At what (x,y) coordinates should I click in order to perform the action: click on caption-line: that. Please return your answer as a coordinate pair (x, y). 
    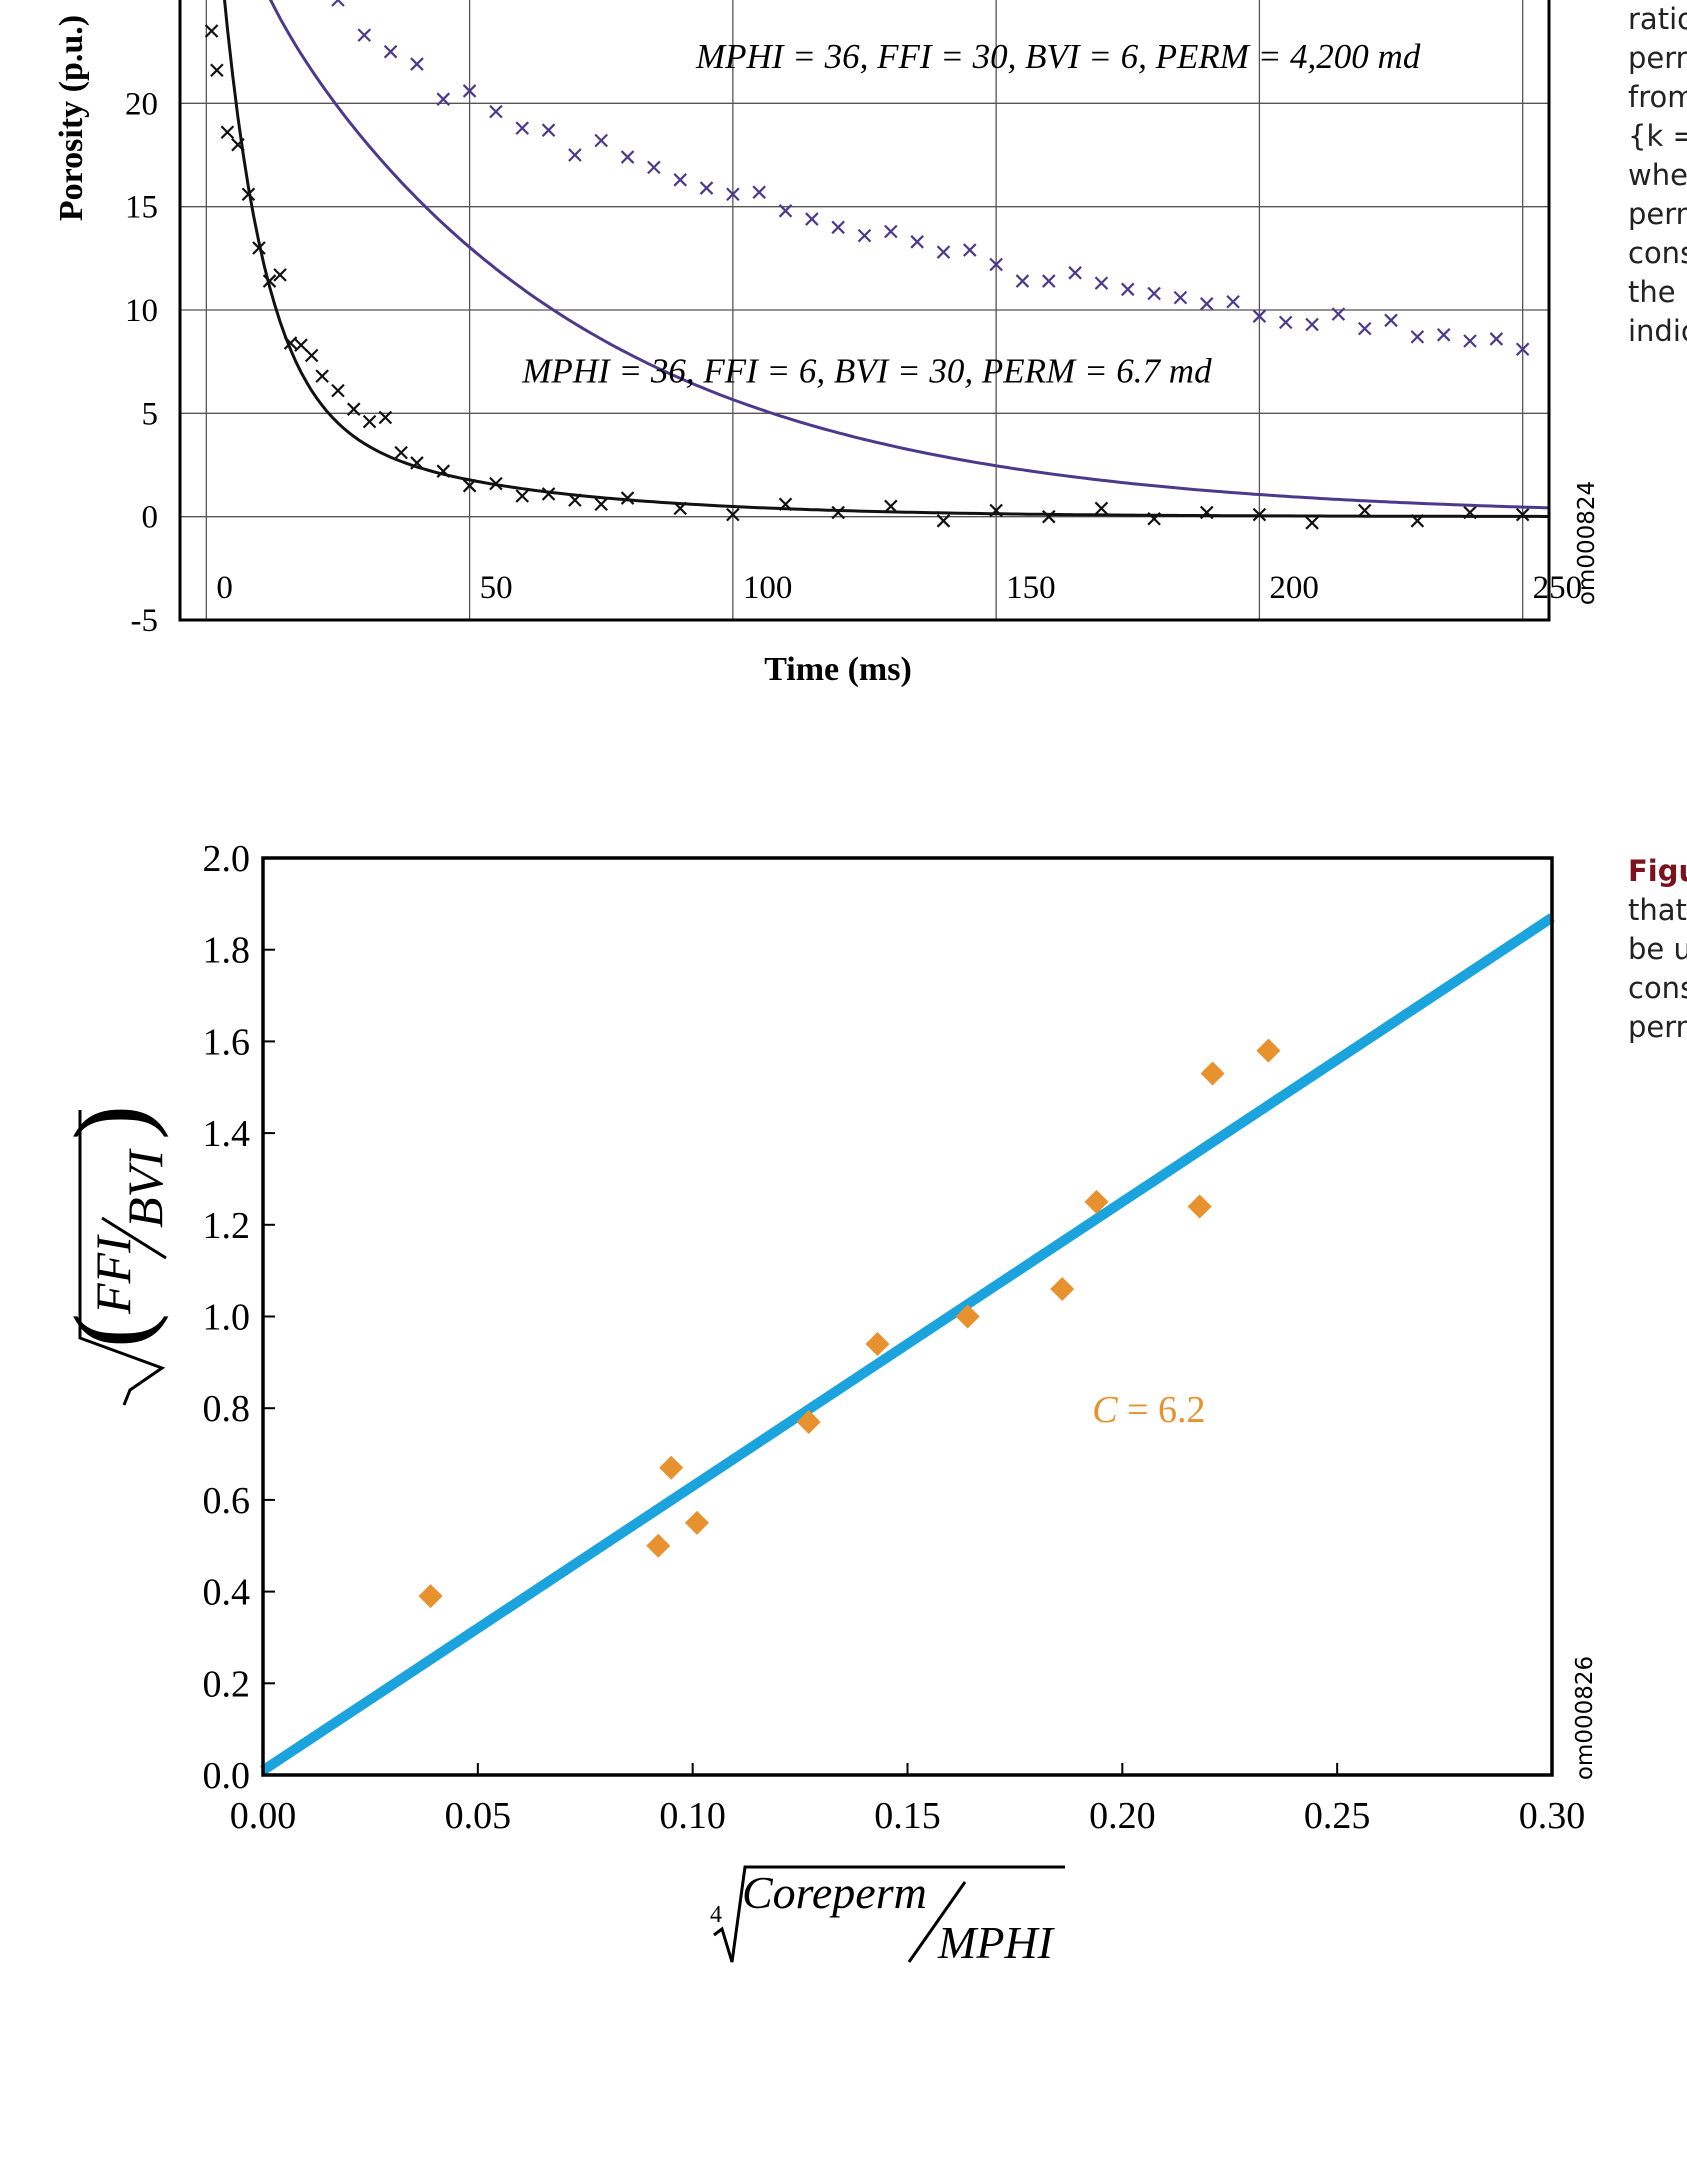
    Looking at the image, I should click on (1657, 910).